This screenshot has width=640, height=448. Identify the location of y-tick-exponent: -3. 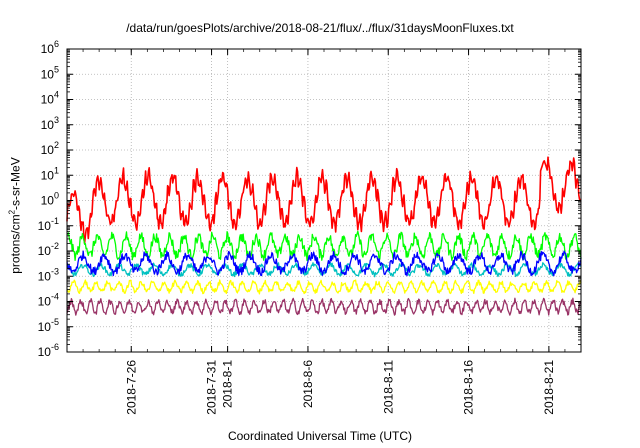
(55, 271).